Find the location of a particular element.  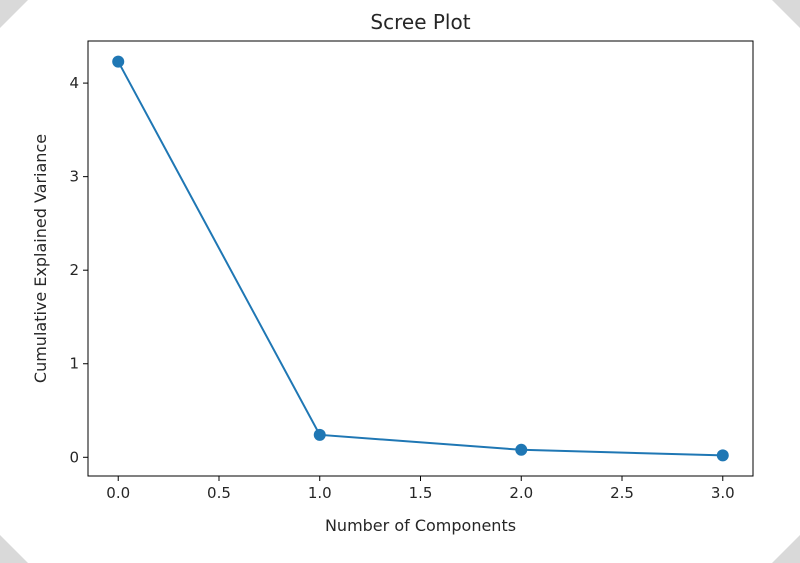

x-tick-label: 2.5 is located at coordinates (622, 493).